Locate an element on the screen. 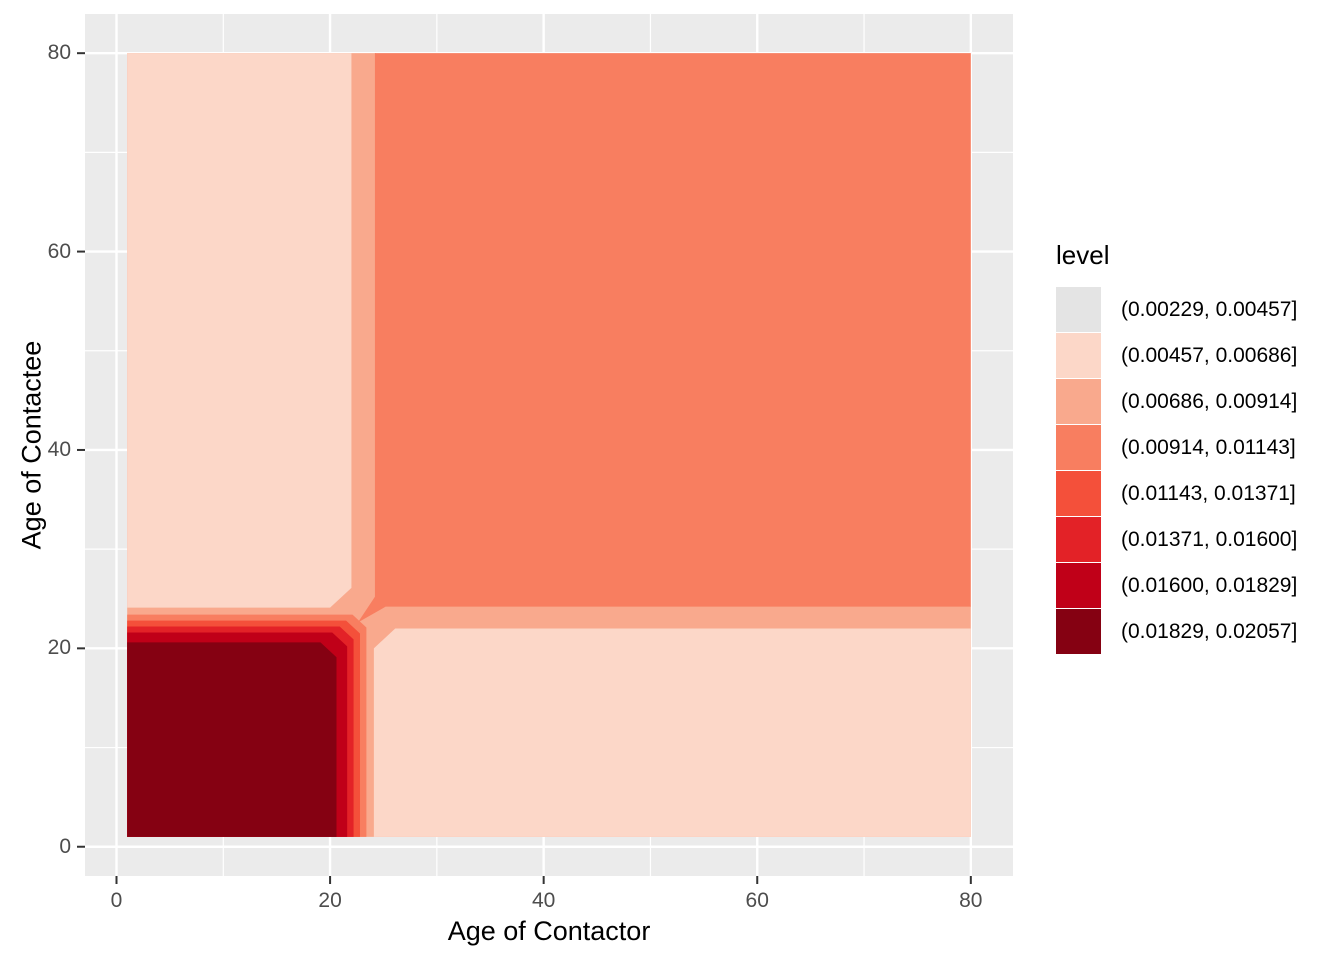 Image resolution: width=1344 pixels, height=960 pixels. legend-entry-7: (0.01600, 0.01829] is located at coordinates (1176, 585).